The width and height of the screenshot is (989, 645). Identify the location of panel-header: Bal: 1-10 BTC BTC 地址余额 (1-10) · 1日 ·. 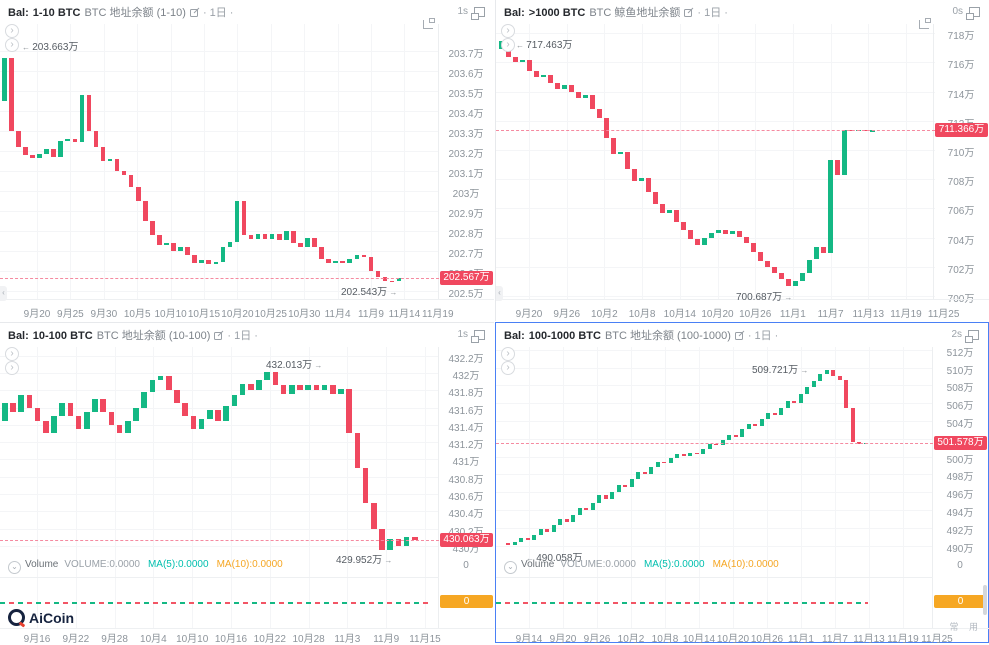
(120, 12).